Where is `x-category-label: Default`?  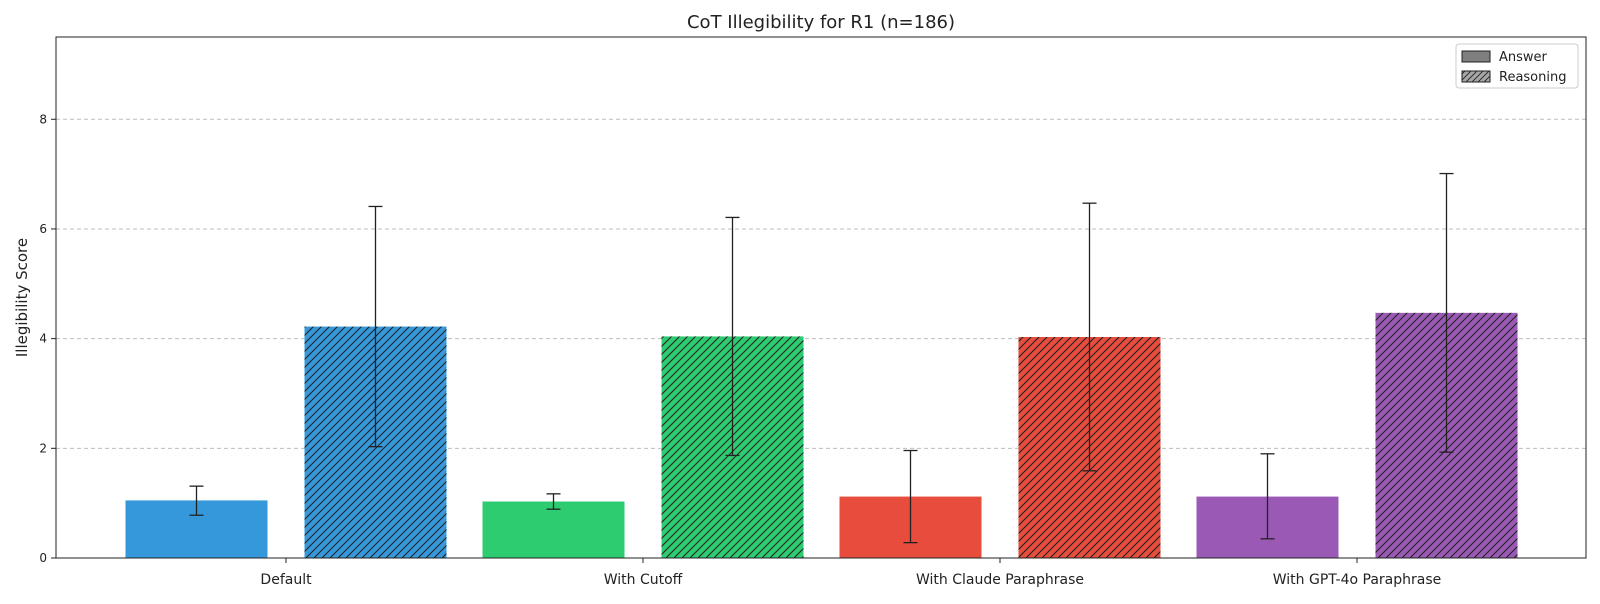 x-category-label: Default is located at coordinates (286, 580).